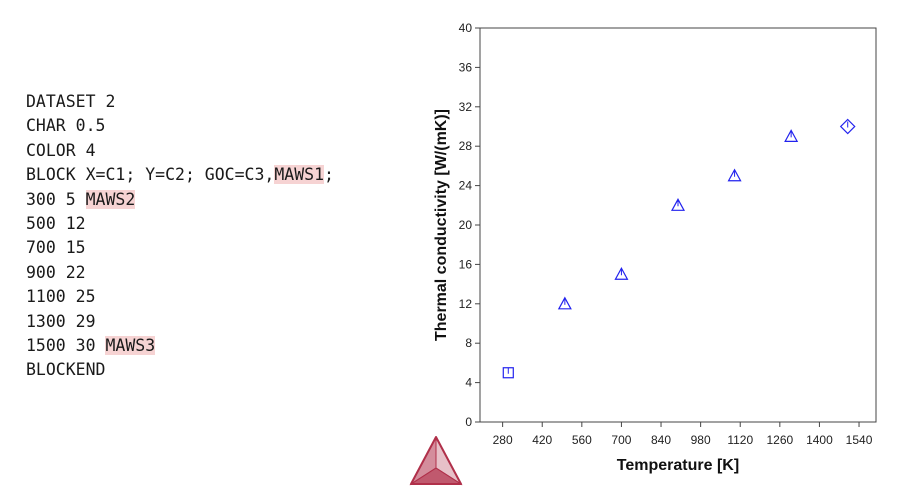 Image resolution: width=900 pixels, height=500 pixels. What do you see at coordinates (582, 440) in the screenshot?
I see `x-tick-label: 560` at bounding box center [582, 440].